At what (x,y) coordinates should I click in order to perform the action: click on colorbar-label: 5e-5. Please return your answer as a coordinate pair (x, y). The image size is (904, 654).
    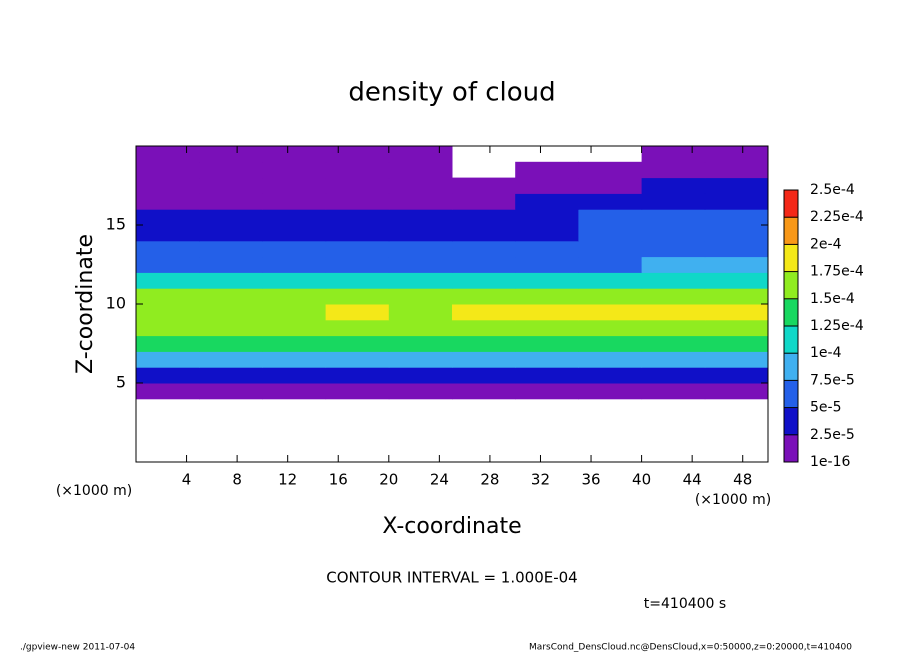
    Looking at the image, I should click on (825, 408).